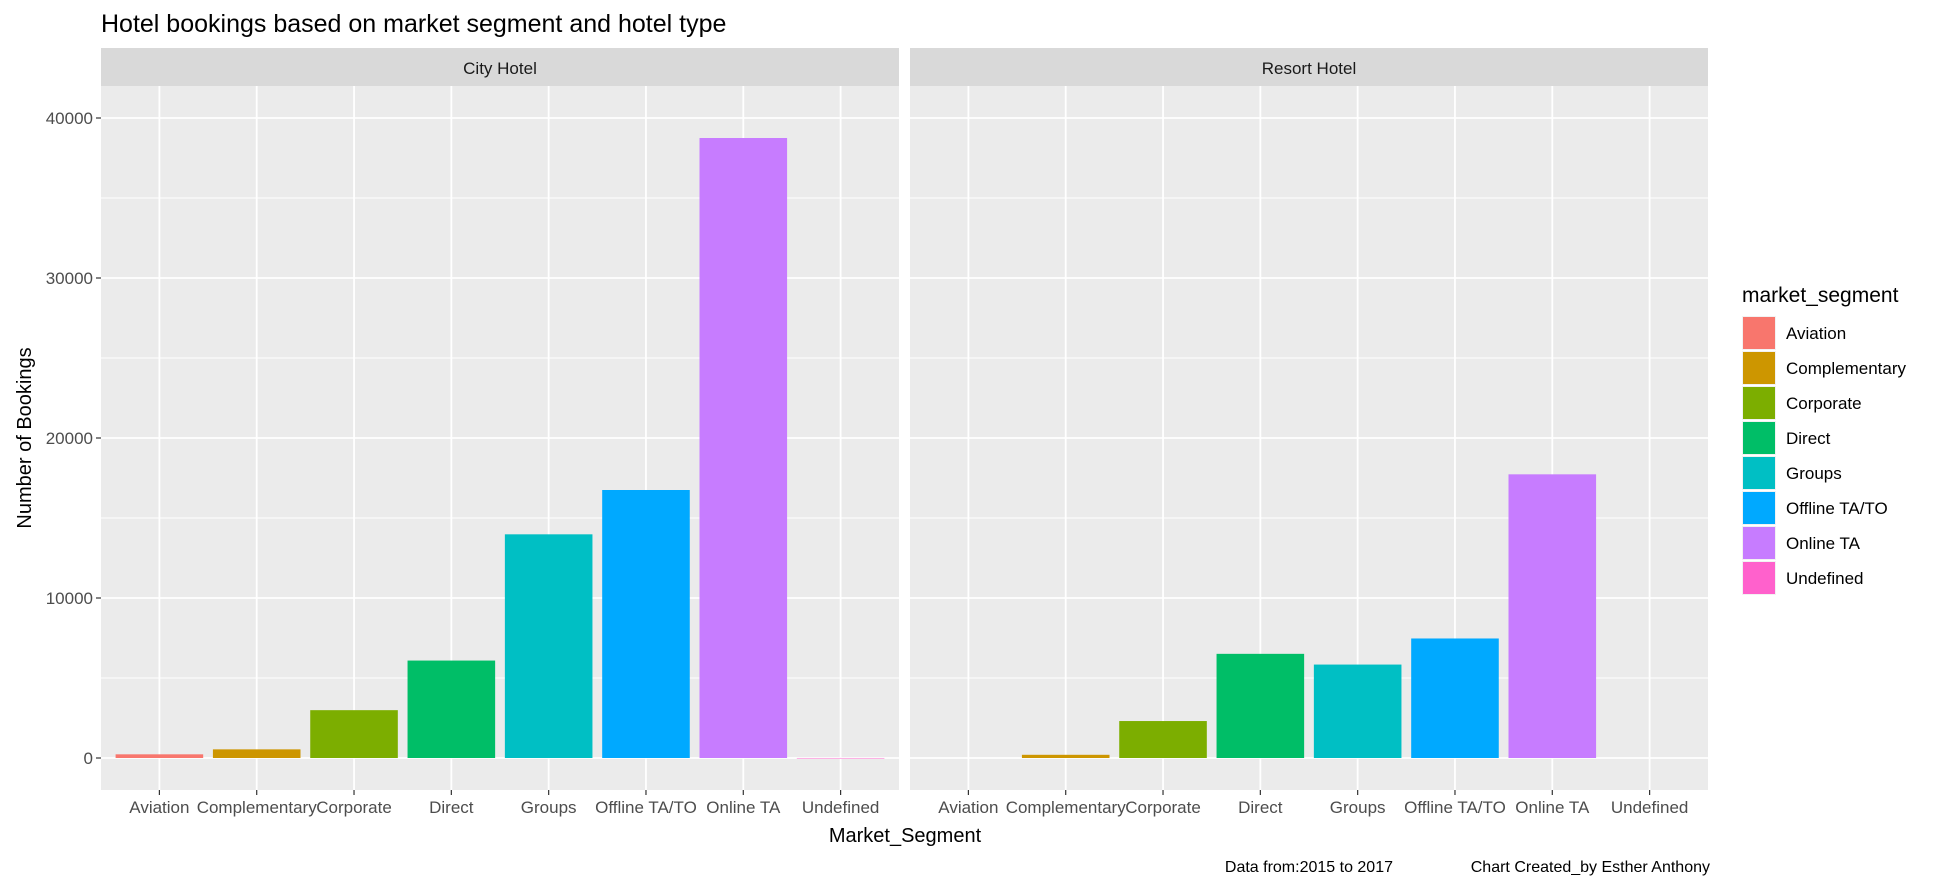 This screenshot has width=1942, height=886. I want to click on y-tick-label: 0, so click(88, 758).